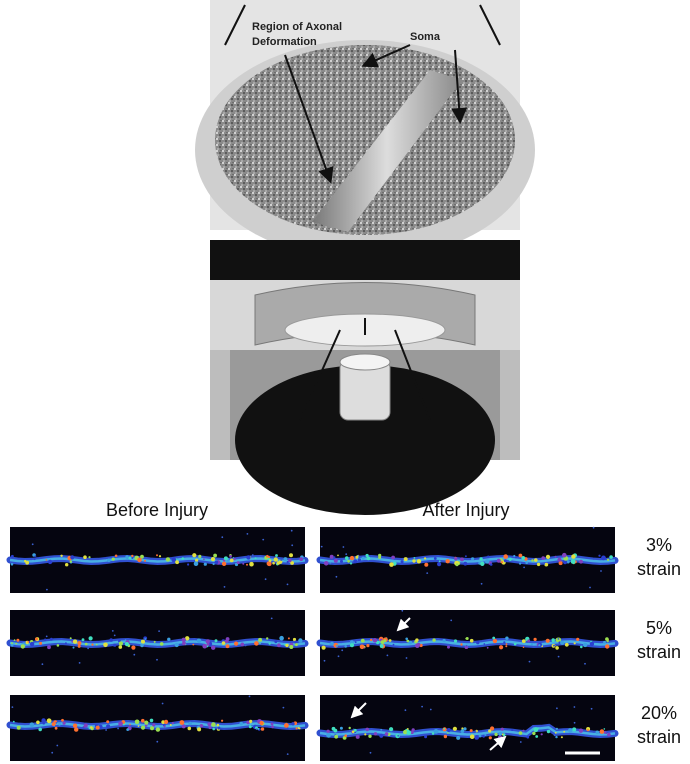  Describe the element at coordinates (467, 643) in the screenshot. I see `axon` at that location.